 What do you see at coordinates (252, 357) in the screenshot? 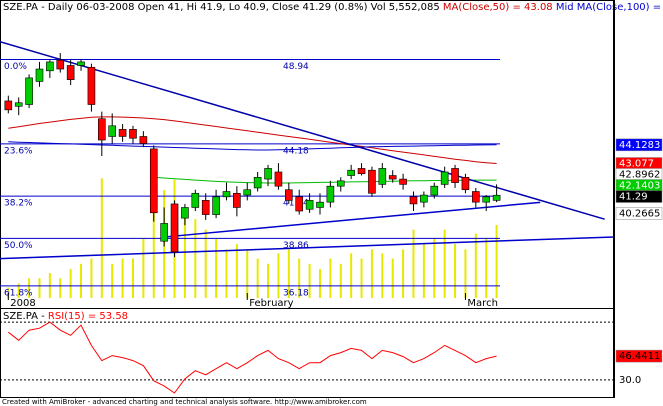
I see `rsi-line` at bounding box center [252, 357].